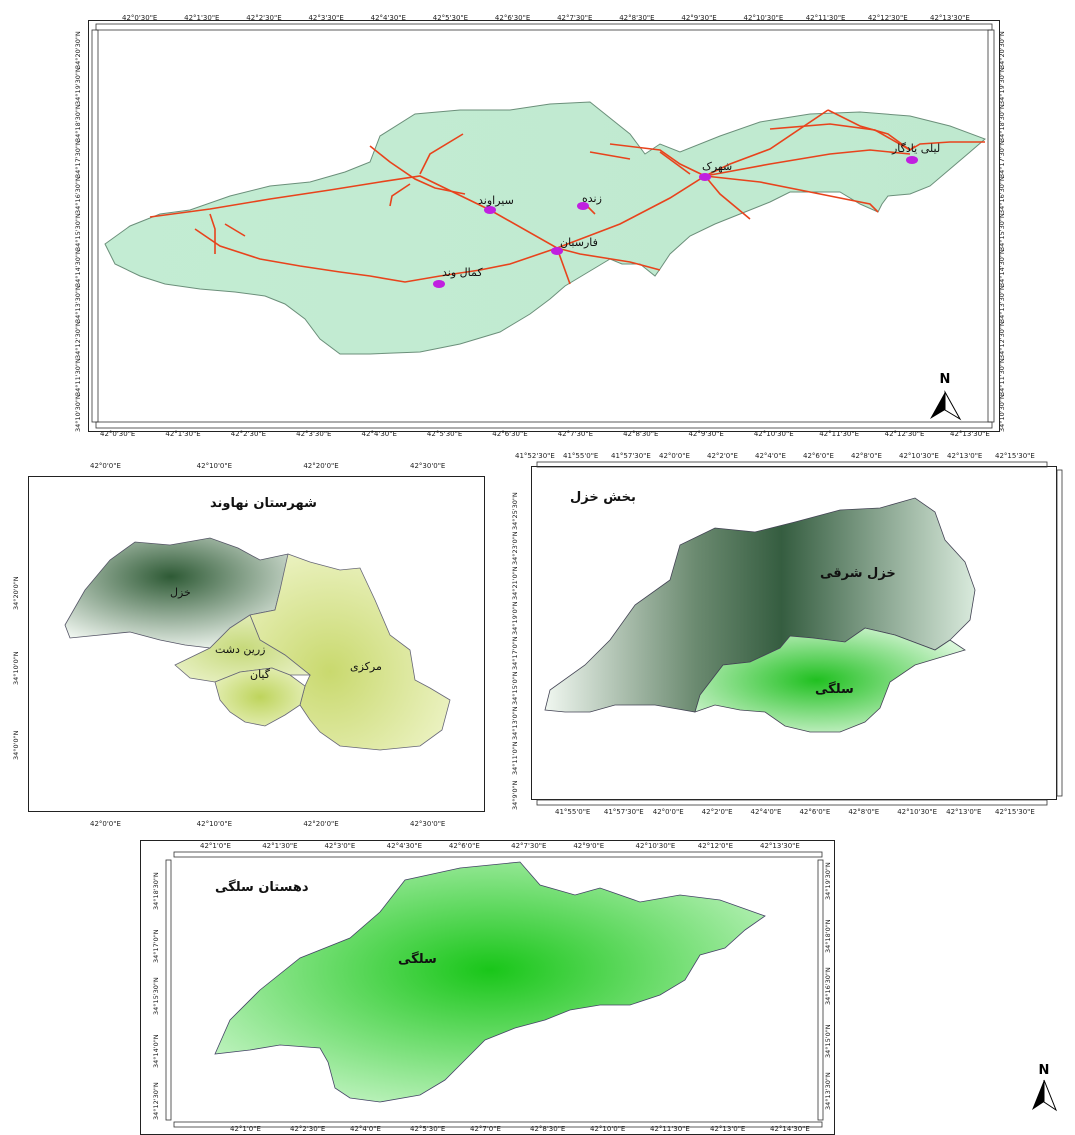  I want to click on latitude-tick-label: 34°15'0"N, so click(828, 1040).